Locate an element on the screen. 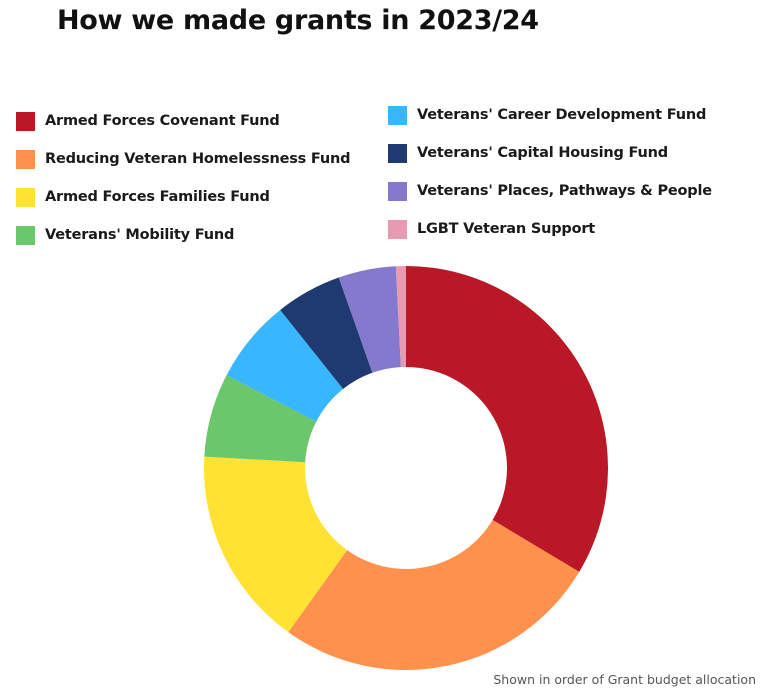  chart-title: How we made grants in 2023/24 is located at coordinates (298, 20).